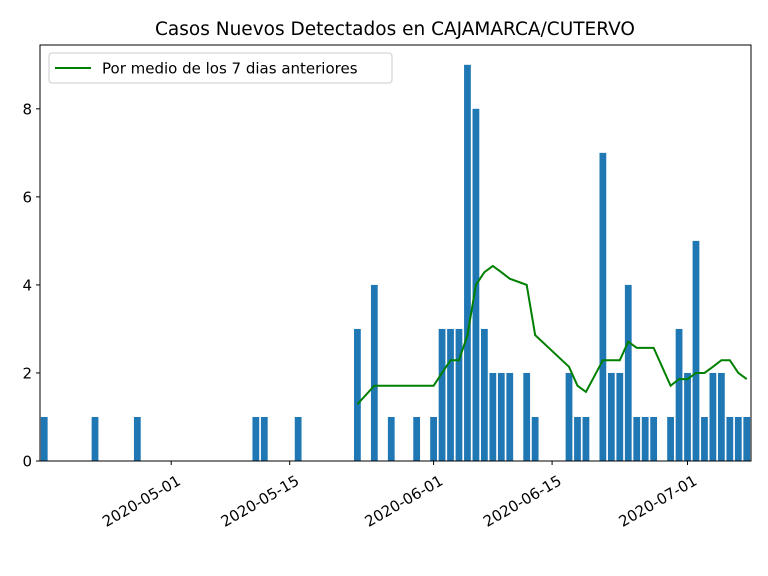 The width and height of the screenshot is (768, 576). I want to click on y-tick-label: 4, so click(27, 285).